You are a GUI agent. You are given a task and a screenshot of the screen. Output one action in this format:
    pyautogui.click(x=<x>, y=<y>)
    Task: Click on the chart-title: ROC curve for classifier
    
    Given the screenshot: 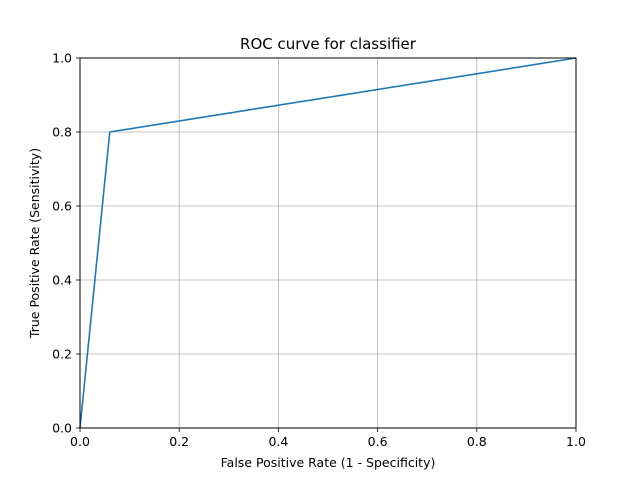 What is the action you would take?
    pyautogui.click(x=328, y=44)
    